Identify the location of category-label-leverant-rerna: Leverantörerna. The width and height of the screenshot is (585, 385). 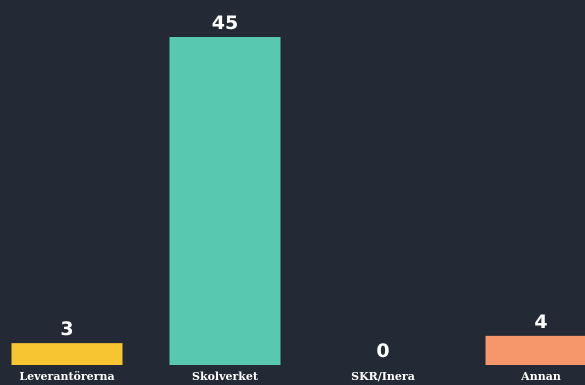
(66, 376).